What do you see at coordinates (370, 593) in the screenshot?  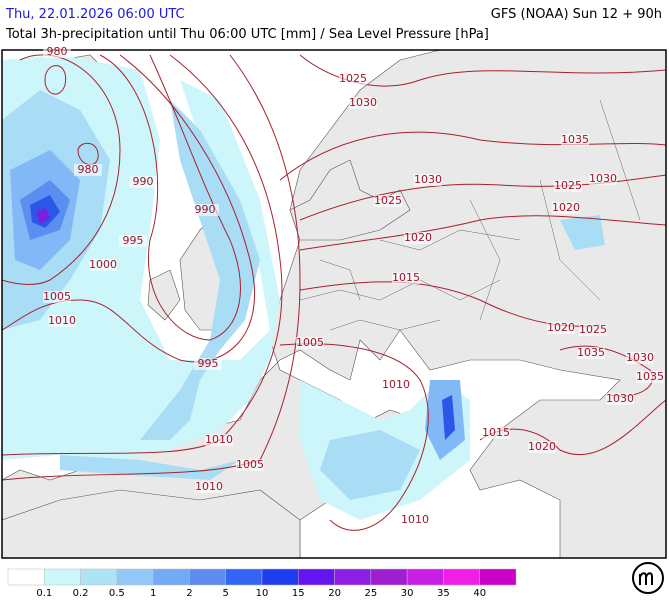 I see `legend-label: 25` at bounding box center [370, 593].